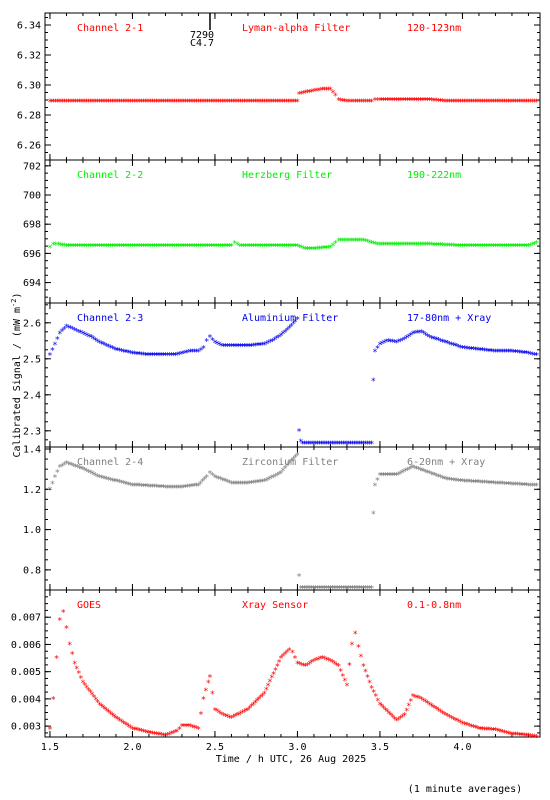 The height and width of the screenshot is (800, 550). What do you see at coordinates (32, 570) in the screenshot?
I see `y-tick-label: 0.8` at bounding box center [32, 570].